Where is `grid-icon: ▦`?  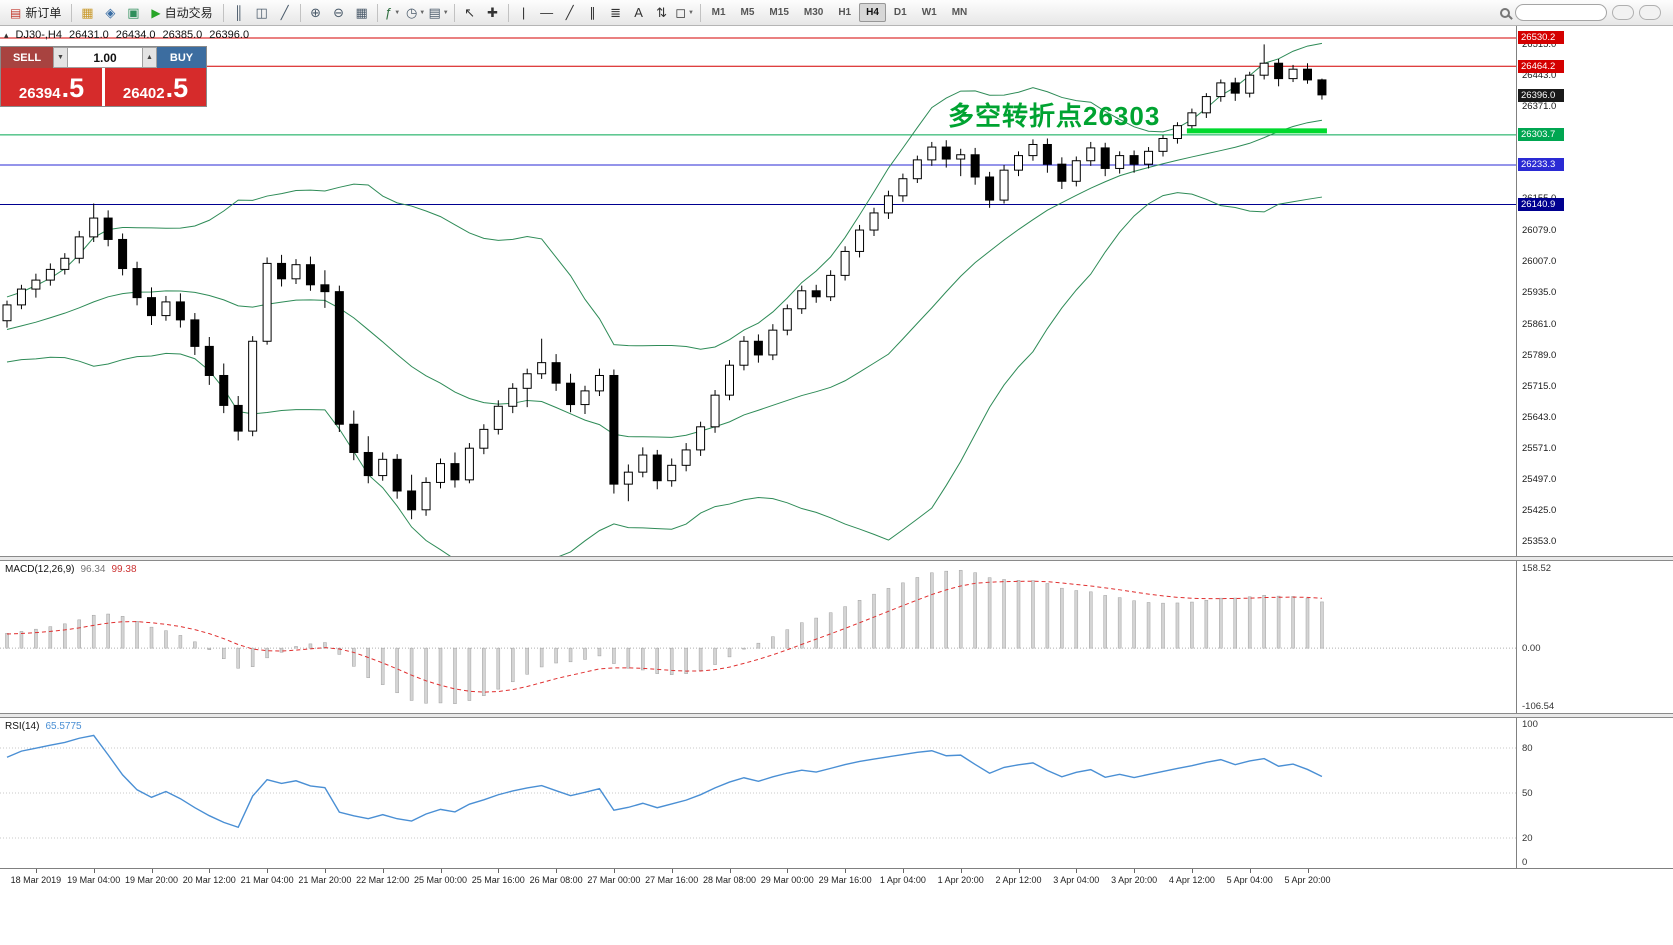
grid-icon: ▦ is located at coordinates (362, 13).